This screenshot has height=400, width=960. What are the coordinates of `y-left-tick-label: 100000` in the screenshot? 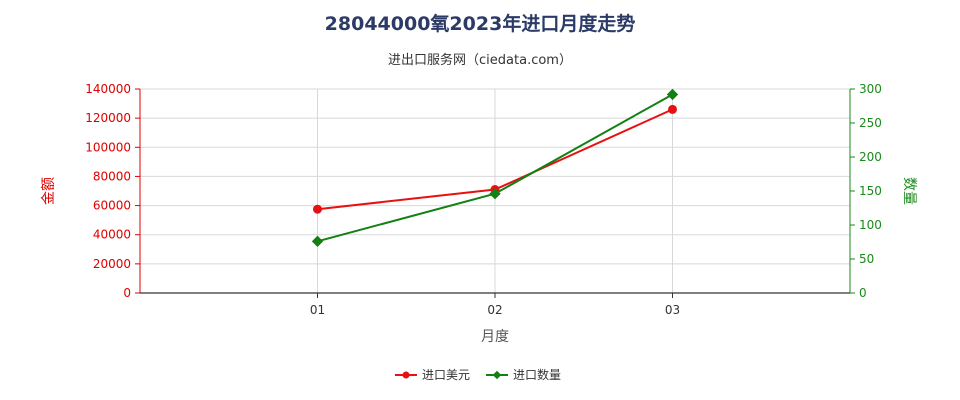 It's located at (108, 147).